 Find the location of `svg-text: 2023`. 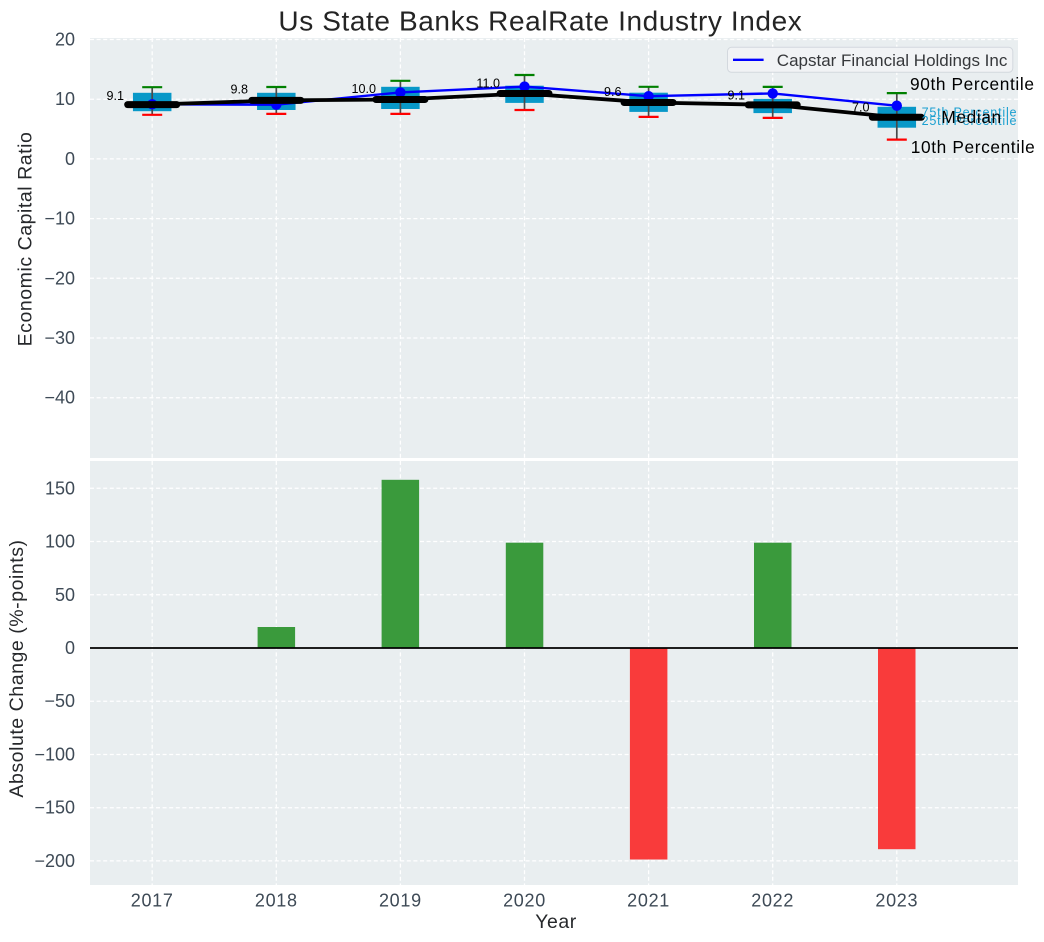

svg-text: 2023 is located at coordinates (896, 901).